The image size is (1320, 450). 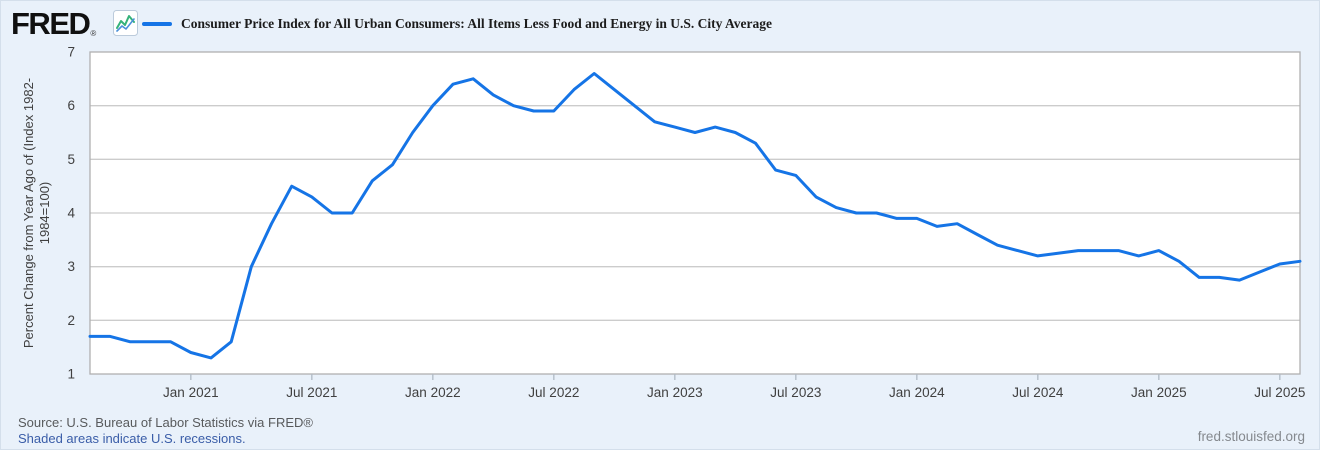 What do you see at coordinates (51, 23) in the screenshot?
I see `fred-logo-text: FRED` at bounding box center [51, 23].